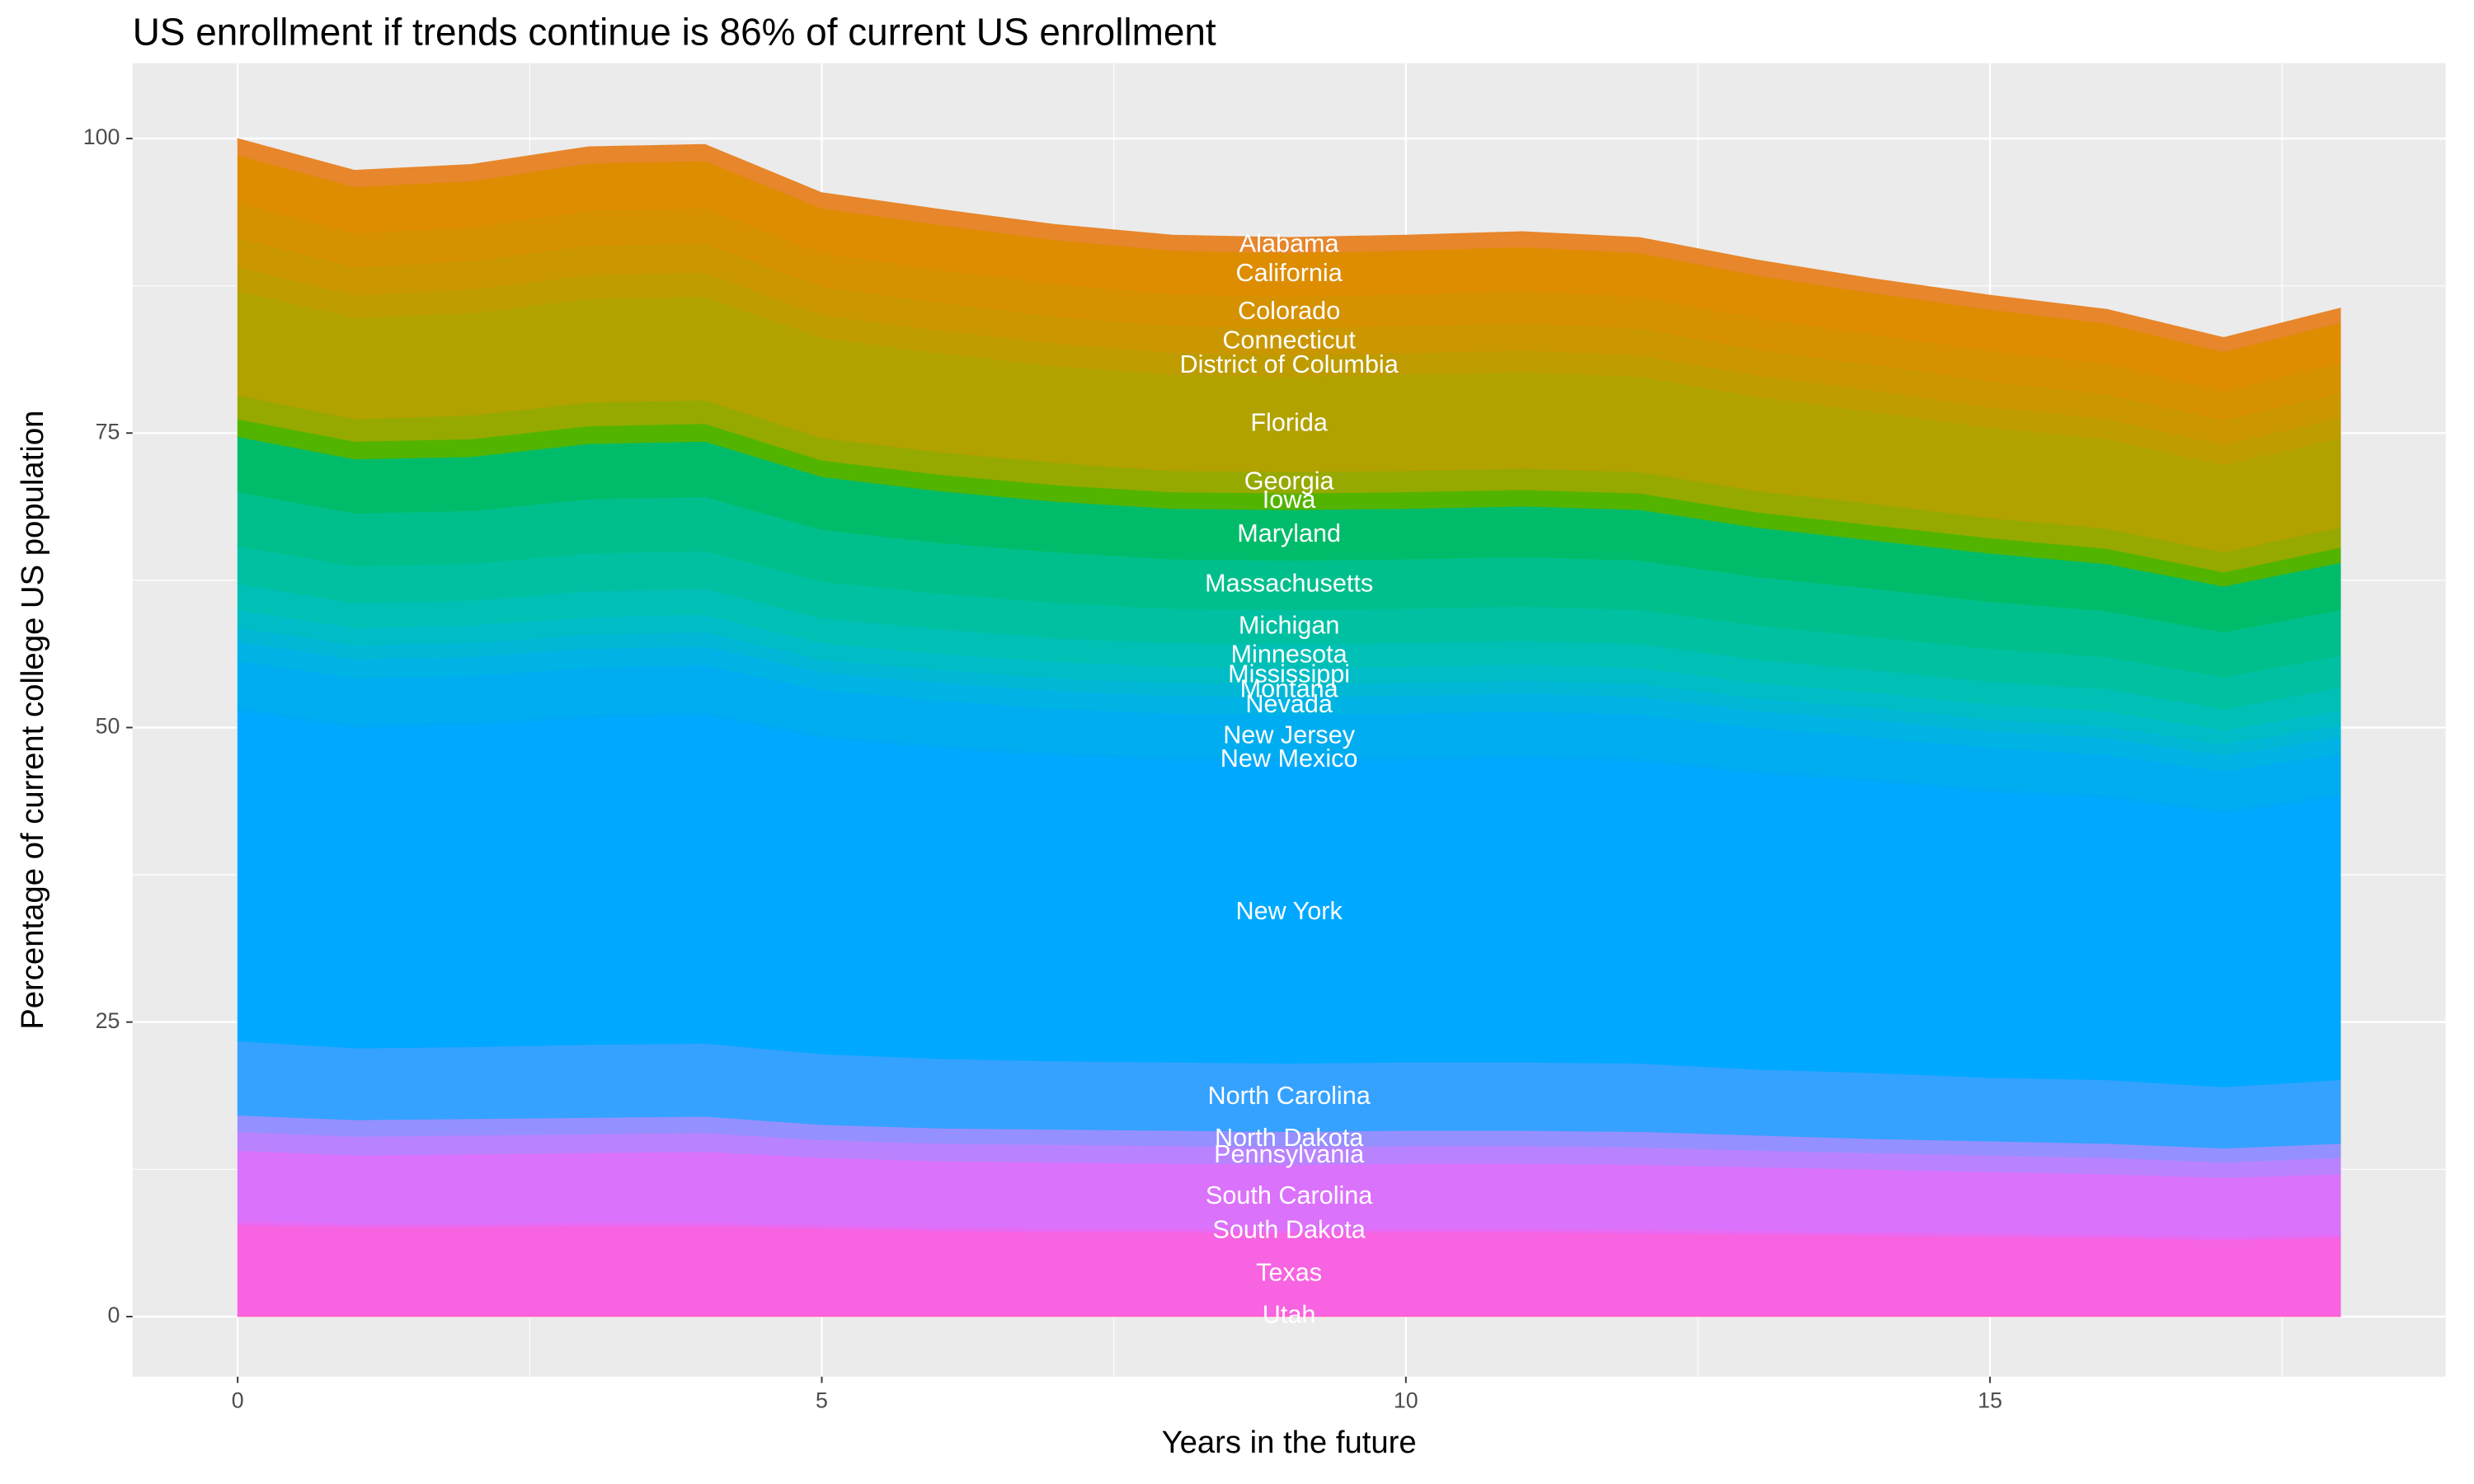 The width and height of the screenshot is (2474, 1484). Describe the element at coordinates (1289, 584) in the screenshot. I see `area-label: Massachusetts` at that location.